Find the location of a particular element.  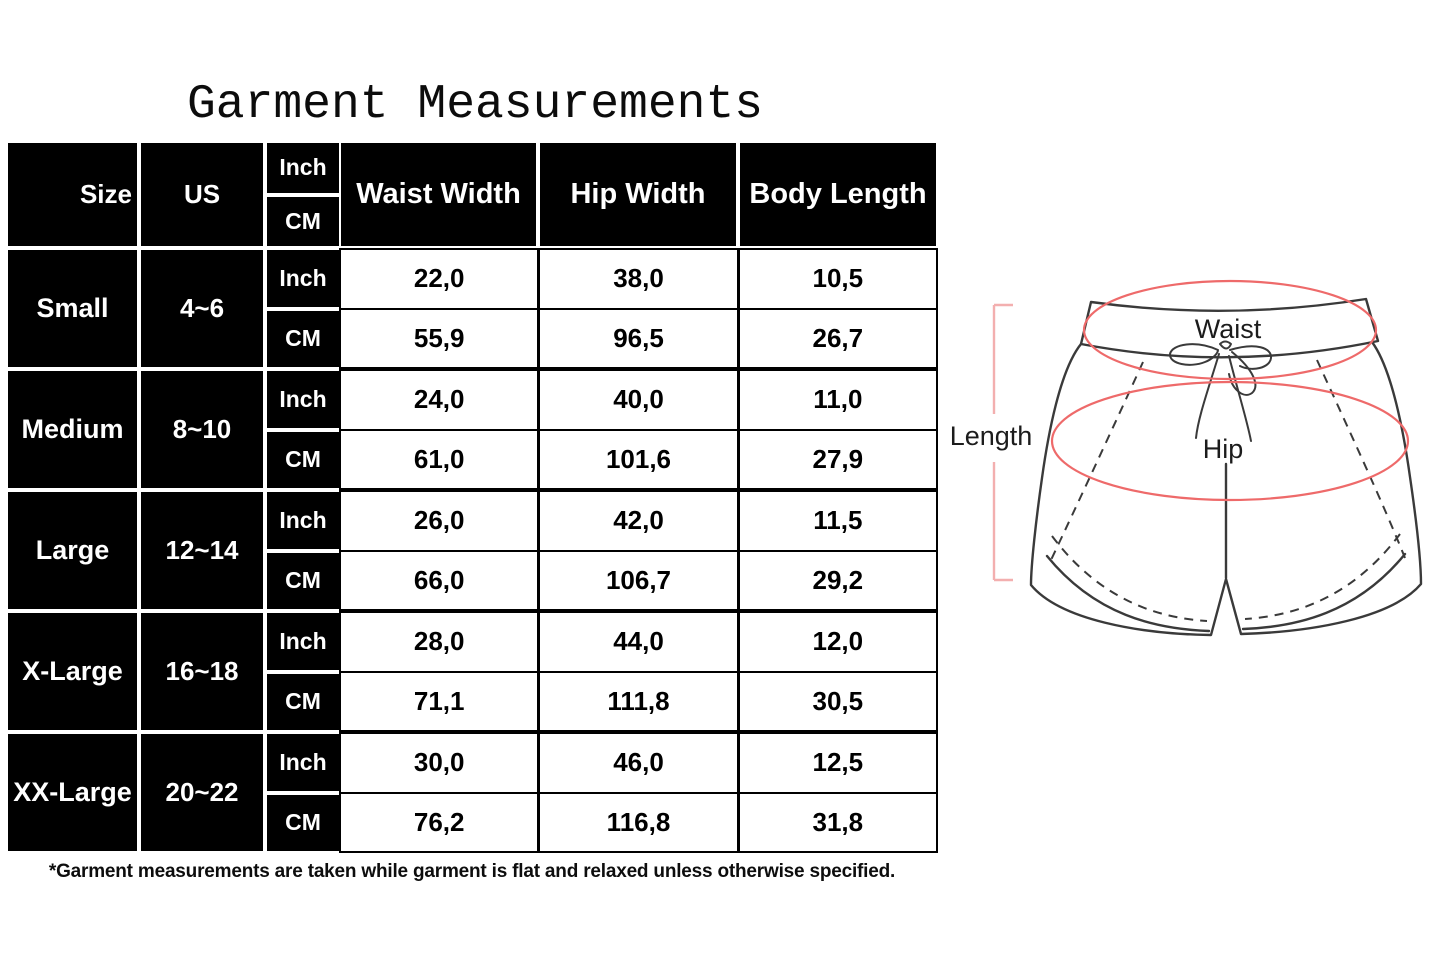

measurement-grid: 28,0 44,0 12,0 71,1 111,8 30,5 is located at coordinates (638, 671).